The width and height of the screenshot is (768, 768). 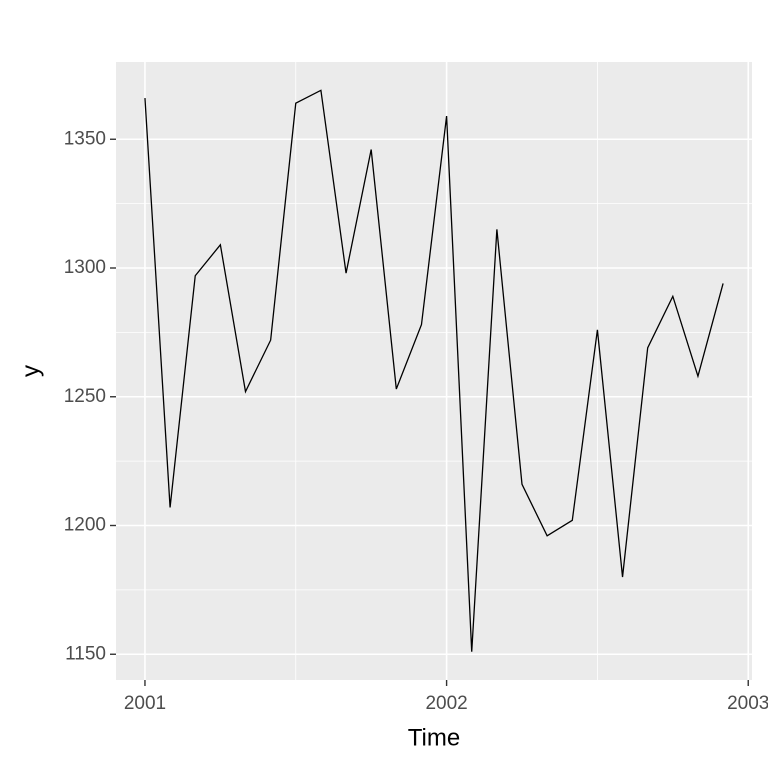 I want to click on y-axis-title: y, so click(x=30, y=371).